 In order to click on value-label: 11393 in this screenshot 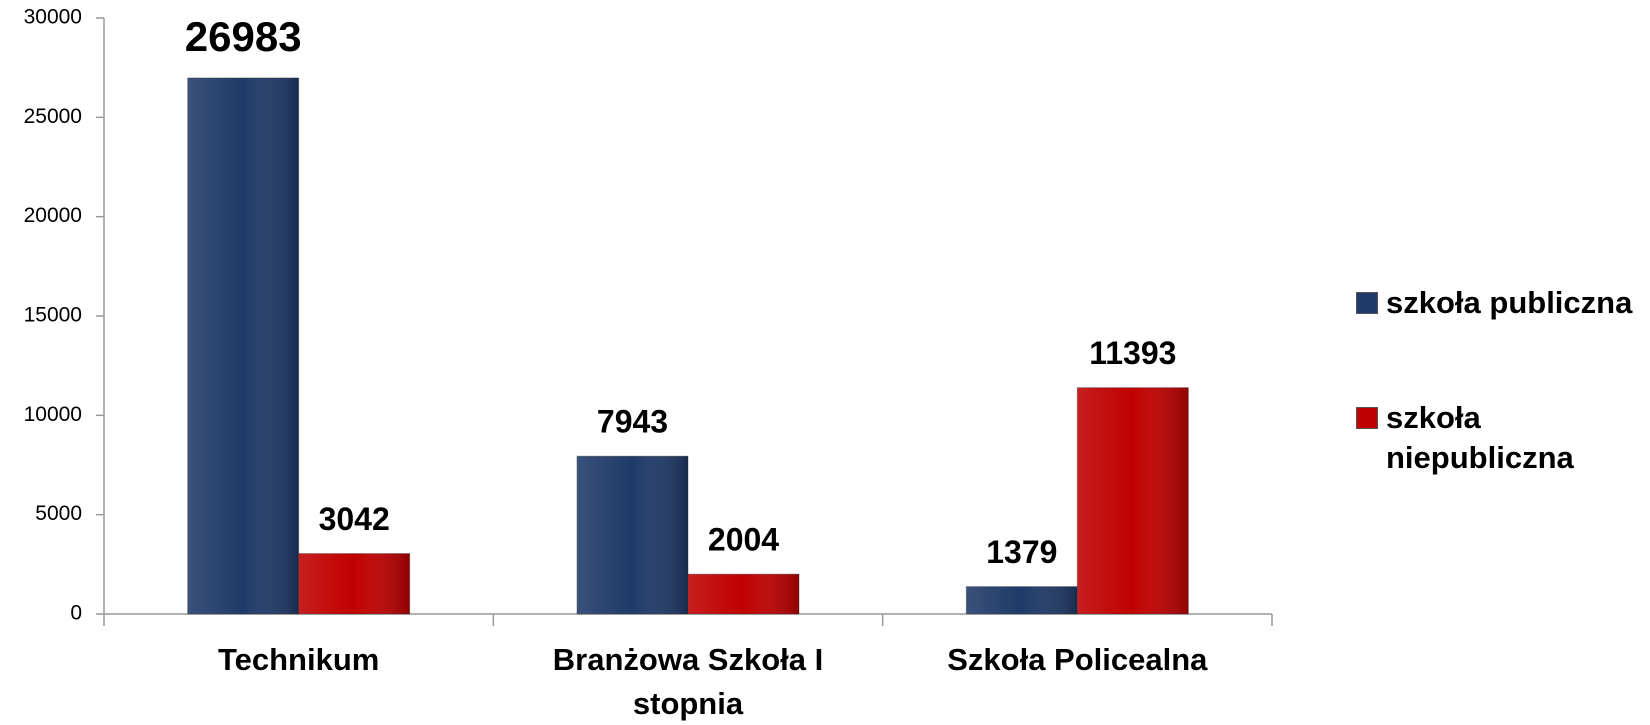, I will do `click(1132, 353)`.